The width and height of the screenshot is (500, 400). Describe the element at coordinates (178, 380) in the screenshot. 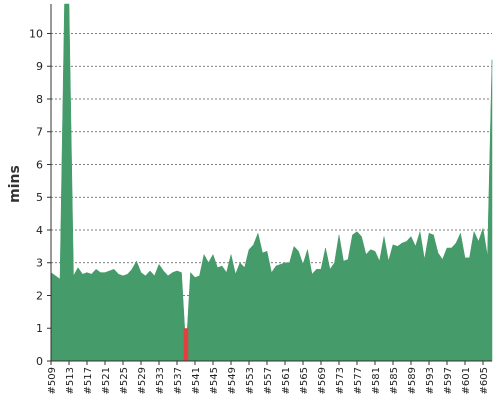

I see `x-tick-label: #537` at that location.